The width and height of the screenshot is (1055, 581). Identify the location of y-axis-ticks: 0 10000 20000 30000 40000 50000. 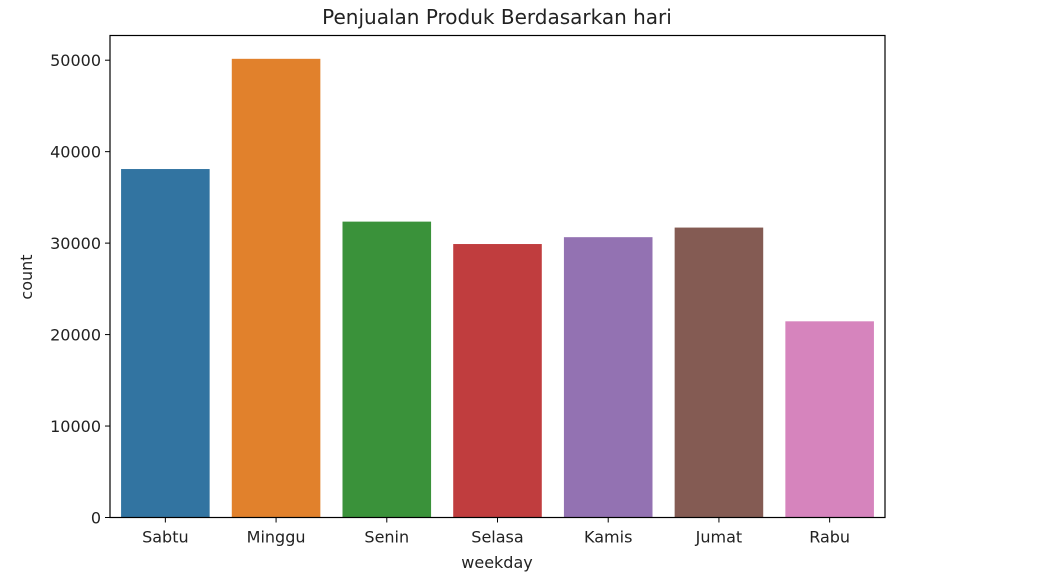
(80, 289).